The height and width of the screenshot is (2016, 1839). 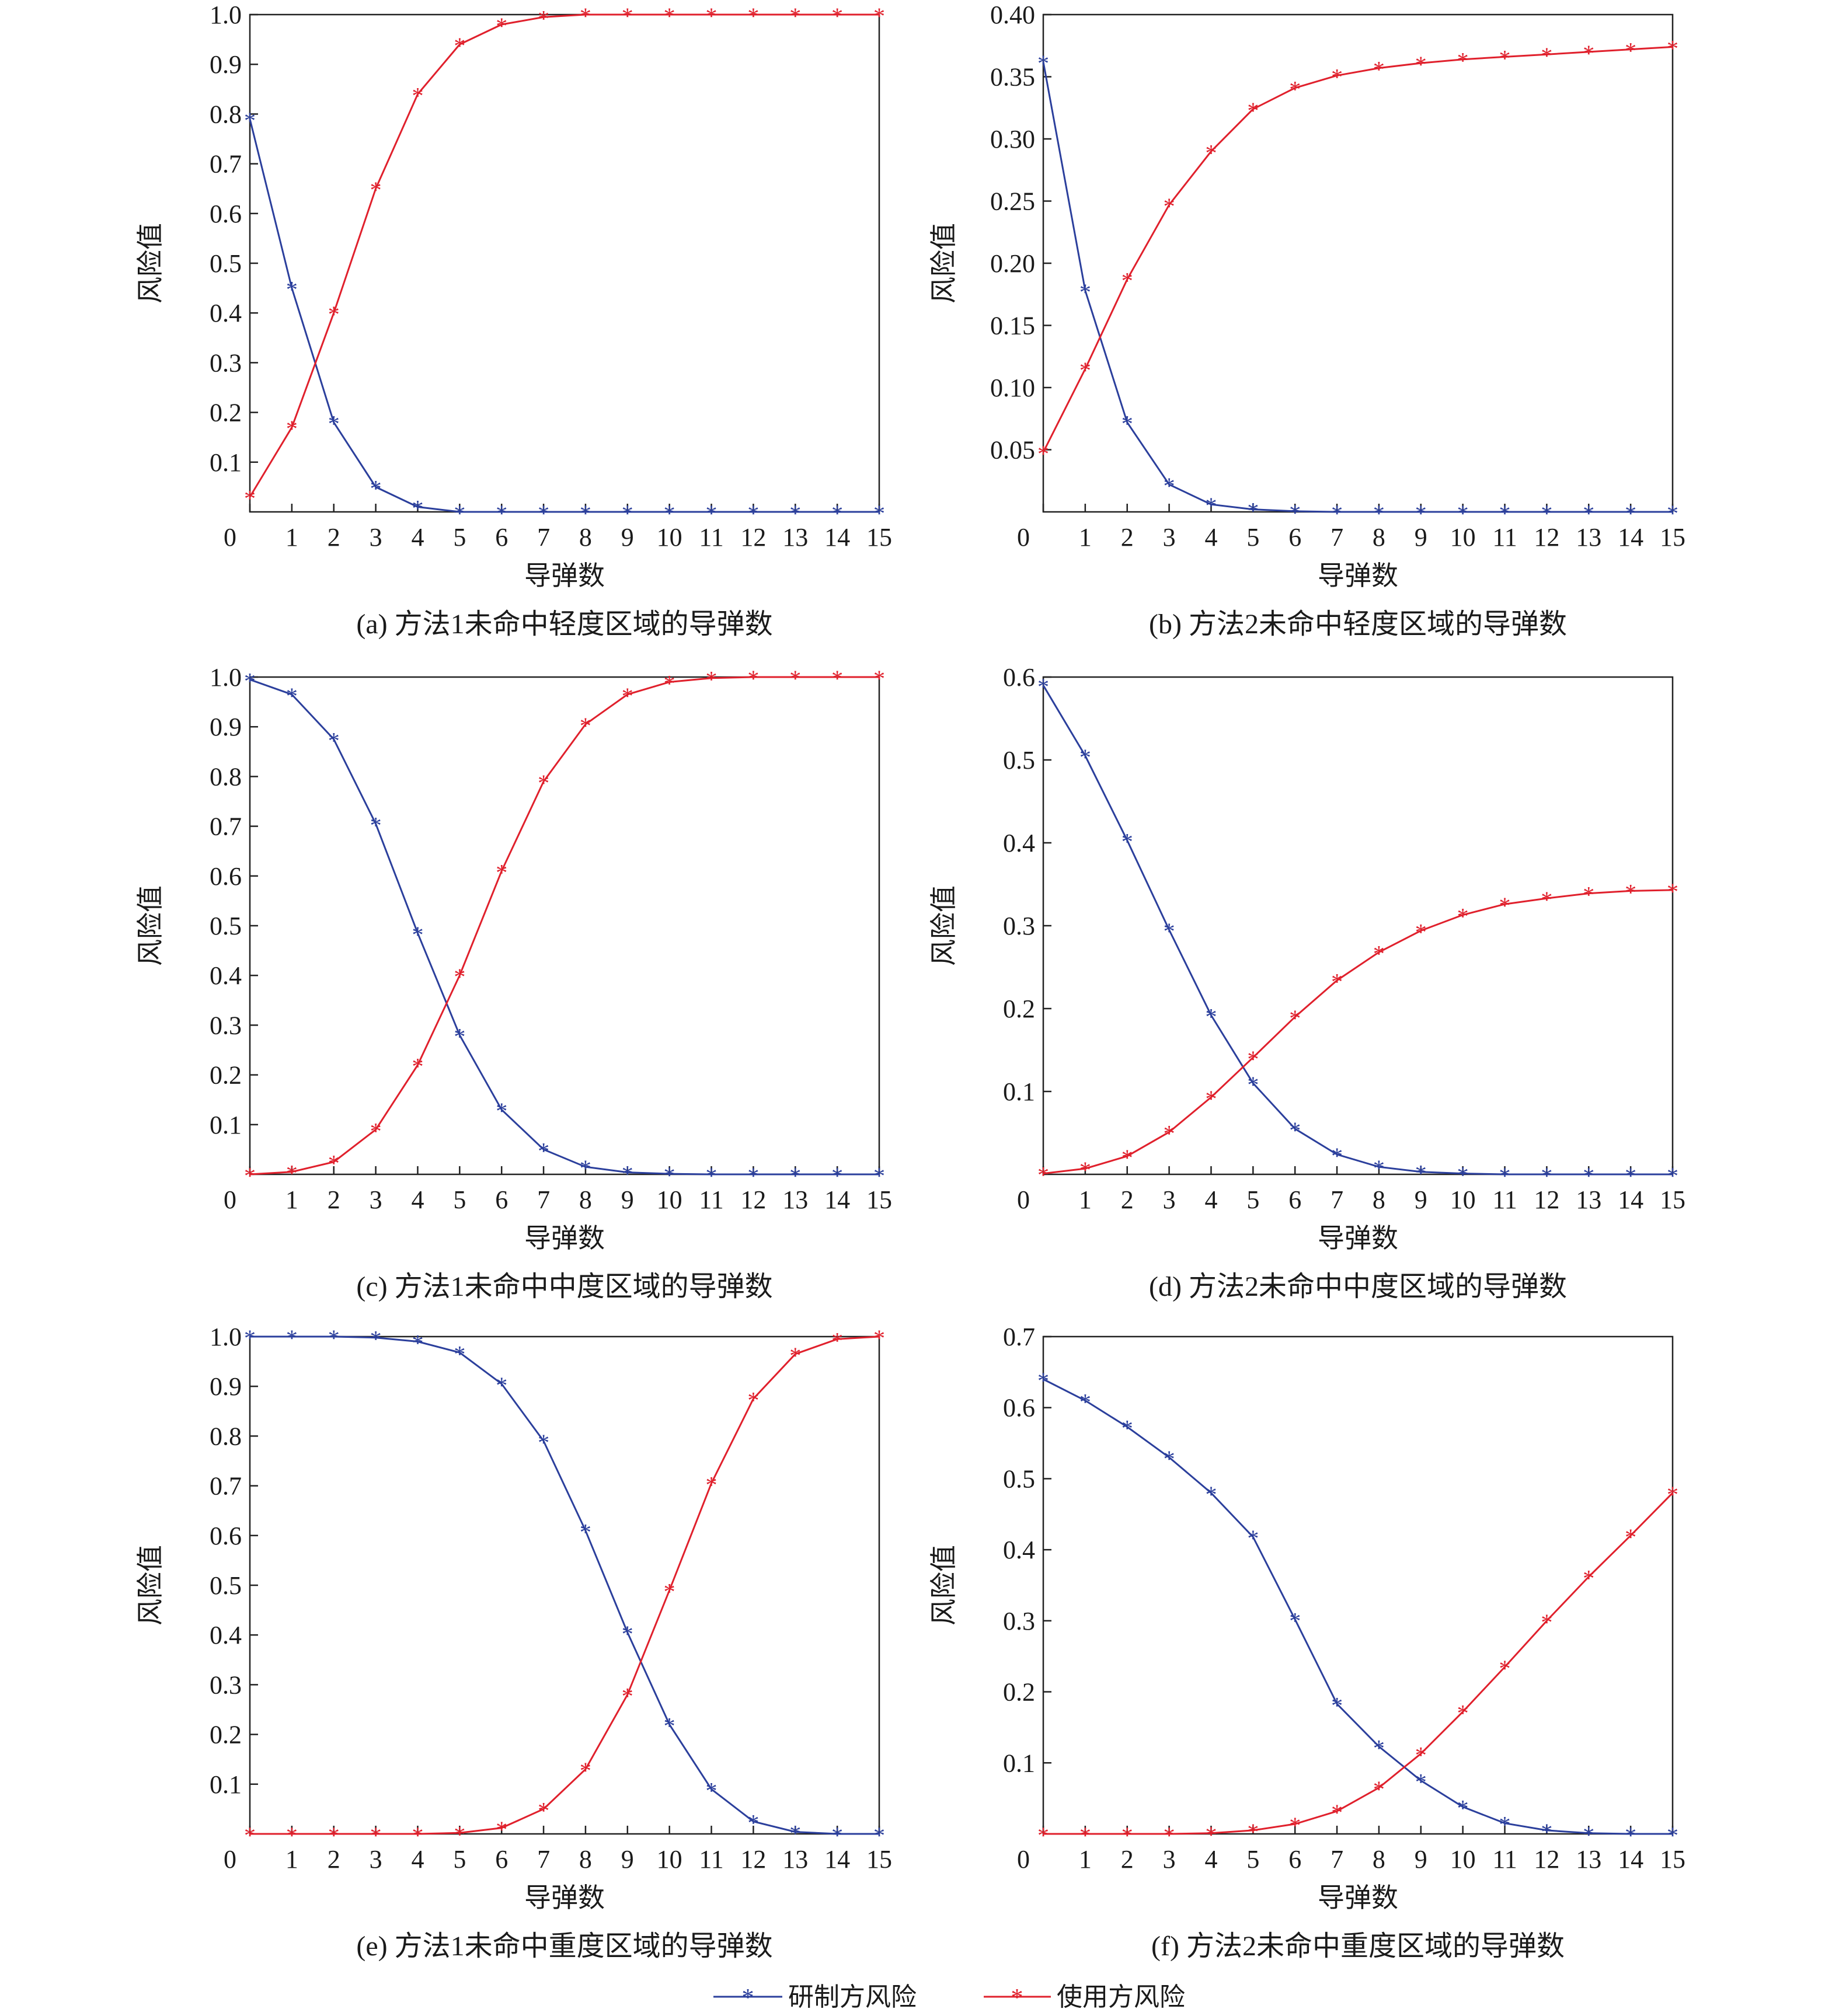 What do you see at coordinates (226, 164) in the screenshot?
I see `y-tick-label: 0.7` at bounding box center [226, 164].